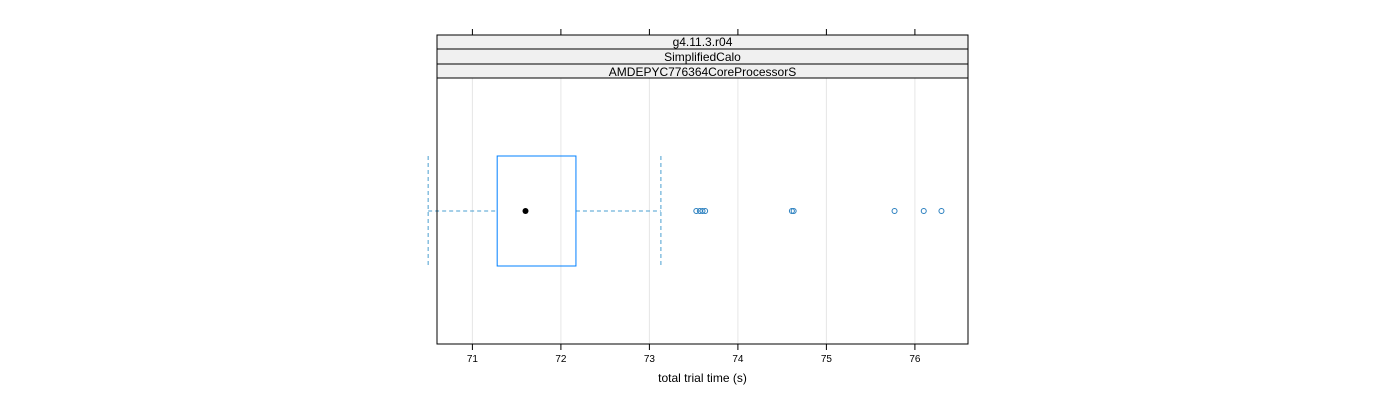  I want to click on x-axis-title: total trial time (s), so click(702, 378).